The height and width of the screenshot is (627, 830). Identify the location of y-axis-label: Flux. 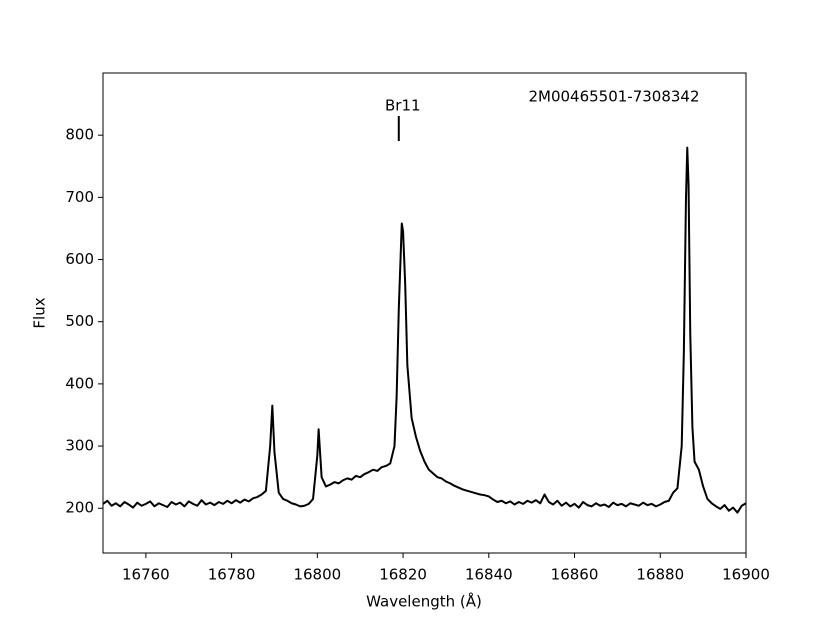
(40, 312).